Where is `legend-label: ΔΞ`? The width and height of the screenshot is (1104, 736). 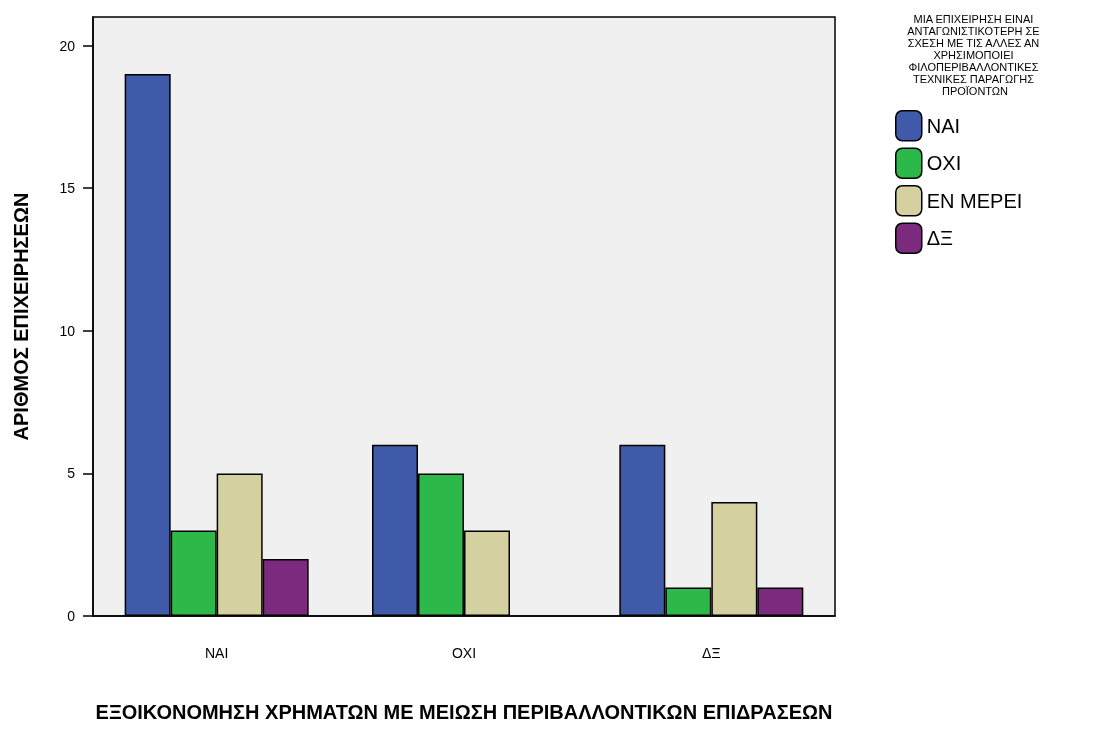
legend-label: ΔΞ is located at coordinates (940, 238).